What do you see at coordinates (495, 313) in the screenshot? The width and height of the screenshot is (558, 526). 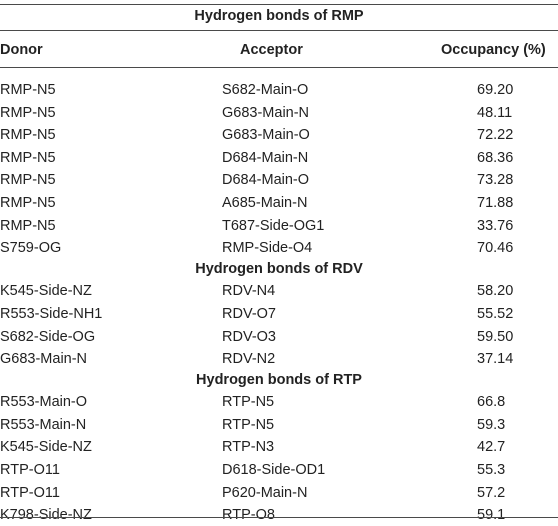 I see `occupancy-cell: 55.52` at bounding box center [495, 313].